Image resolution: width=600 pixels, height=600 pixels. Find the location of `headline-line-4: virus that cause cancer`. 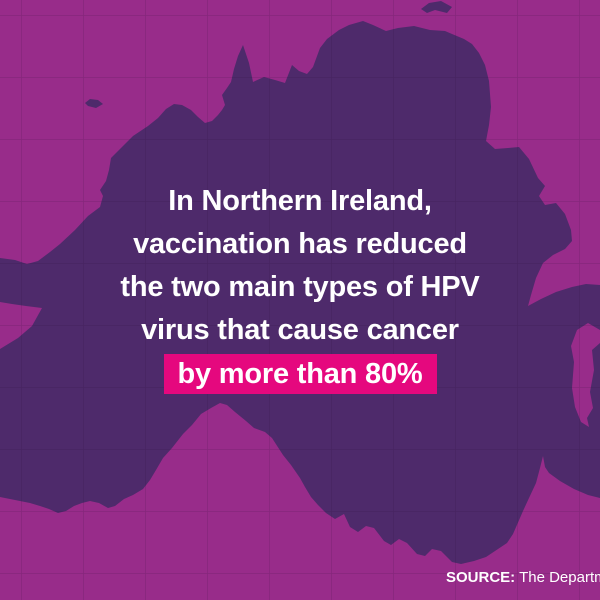

headline-line-4: virus that cause cancer is located at coordinates (300, 330).